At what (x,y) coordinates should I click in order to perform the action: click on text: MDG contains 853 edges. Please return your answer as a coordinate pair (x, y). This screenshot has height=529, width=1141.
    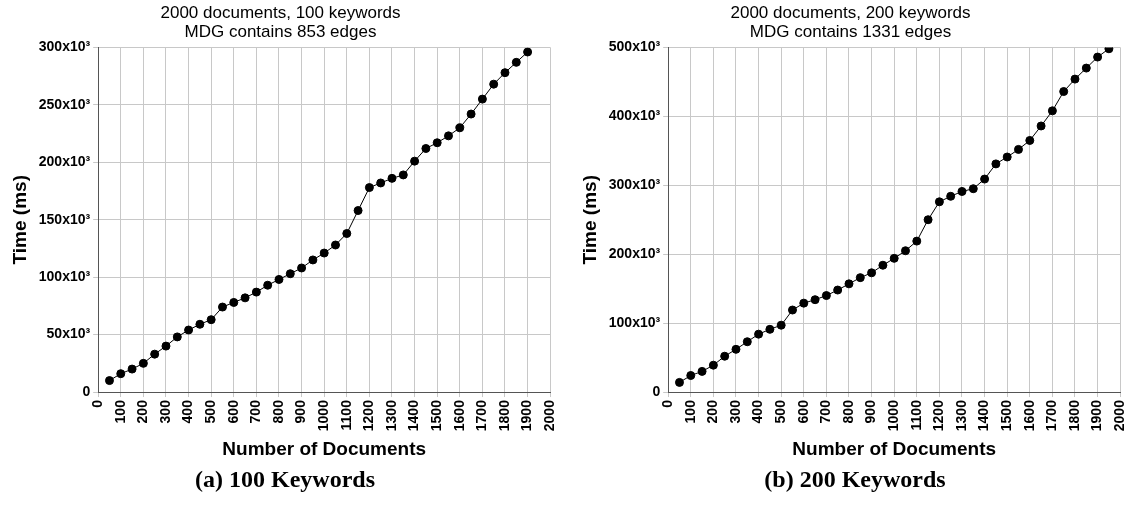
    Looking at the image, I should click on (280, 31).